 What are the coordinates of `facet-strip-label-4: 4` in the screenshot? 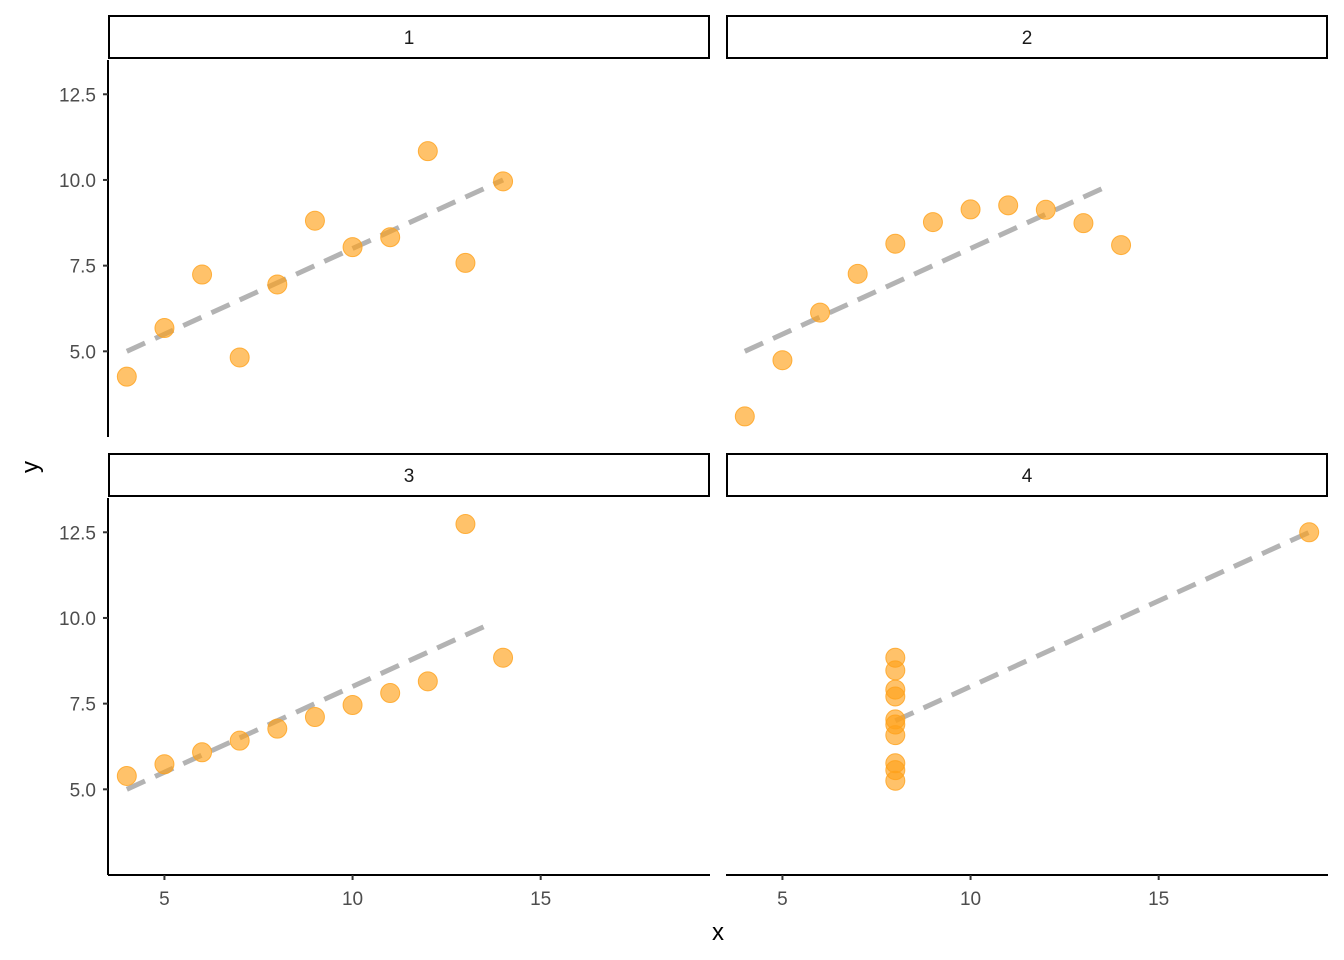 It's located at (1027, 476).